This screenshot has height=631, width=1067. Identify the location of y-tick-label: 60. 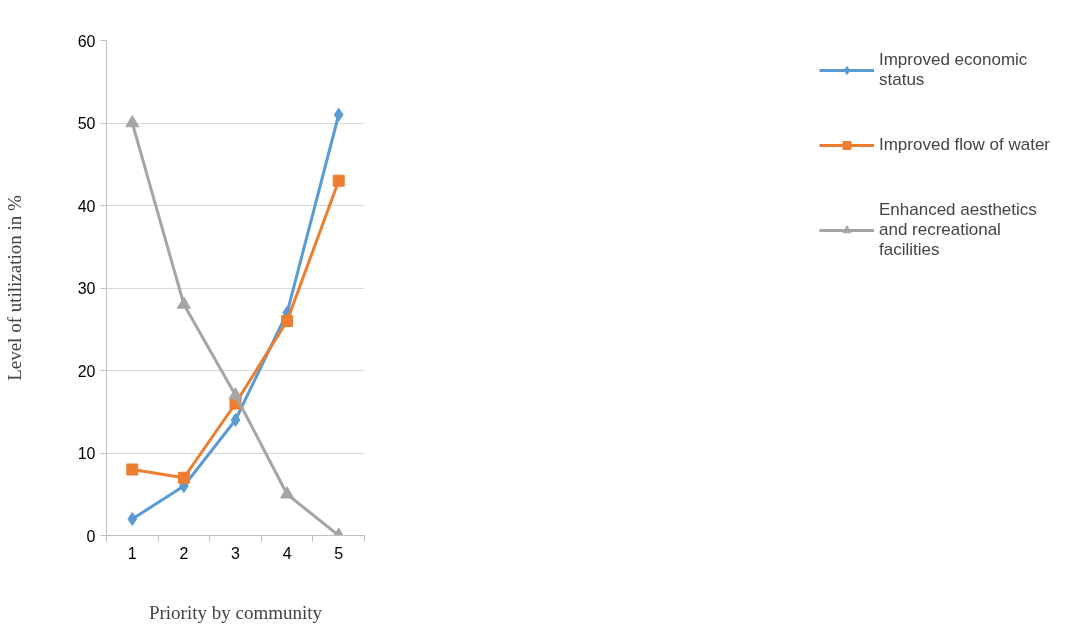
(86, 41).